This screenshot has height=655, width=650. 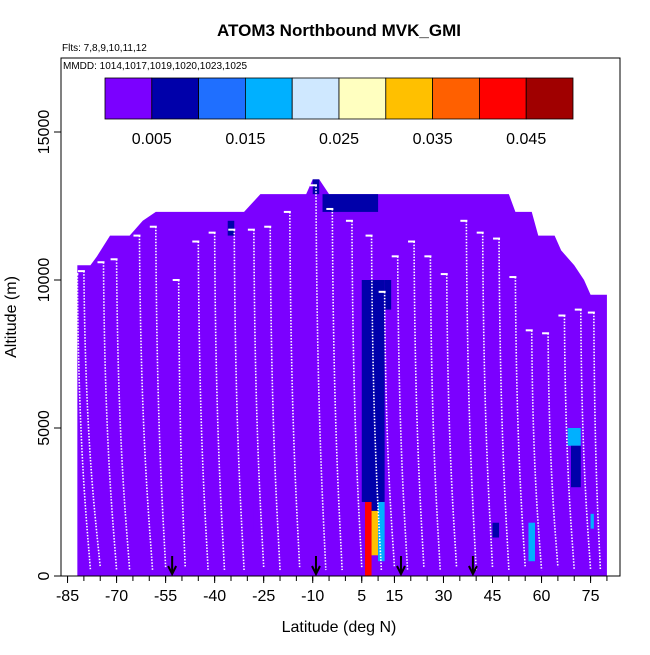 I want to click on x-tick-label: -10, so click(x=312, y=596).